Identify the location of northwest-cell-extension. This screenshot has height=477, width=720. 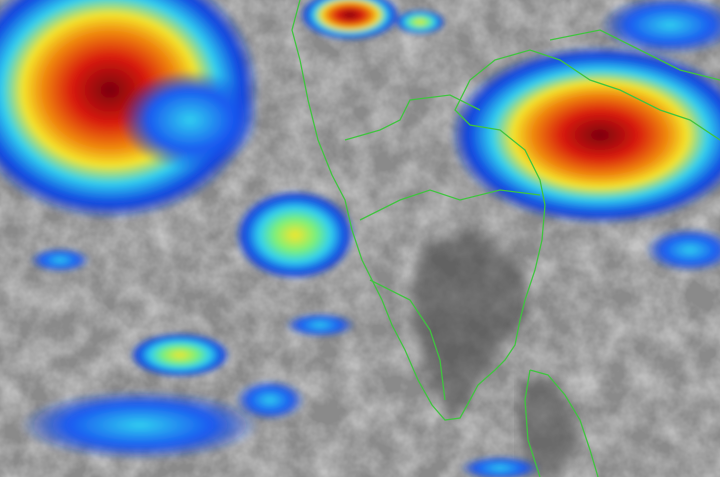
(190, 120).